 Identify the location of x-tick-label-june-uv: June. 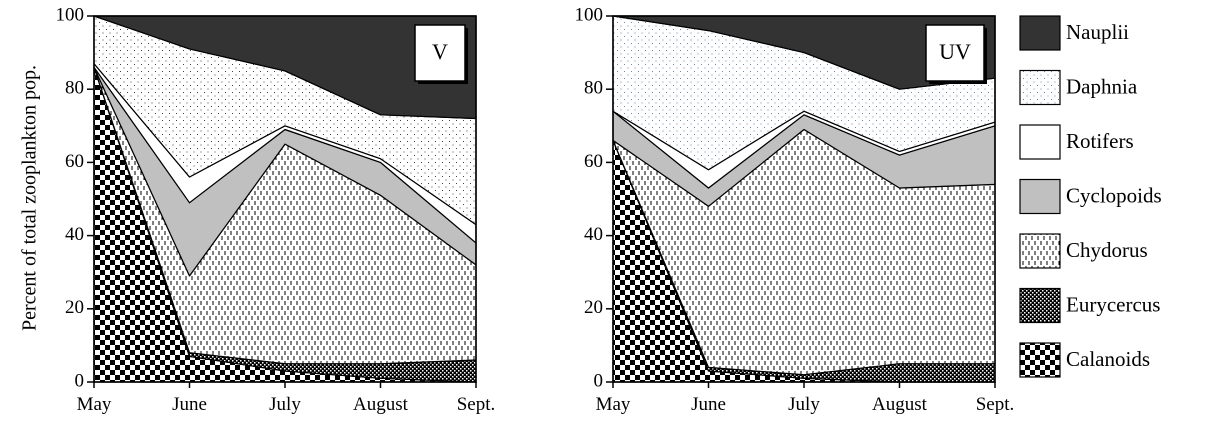
(708, 404).